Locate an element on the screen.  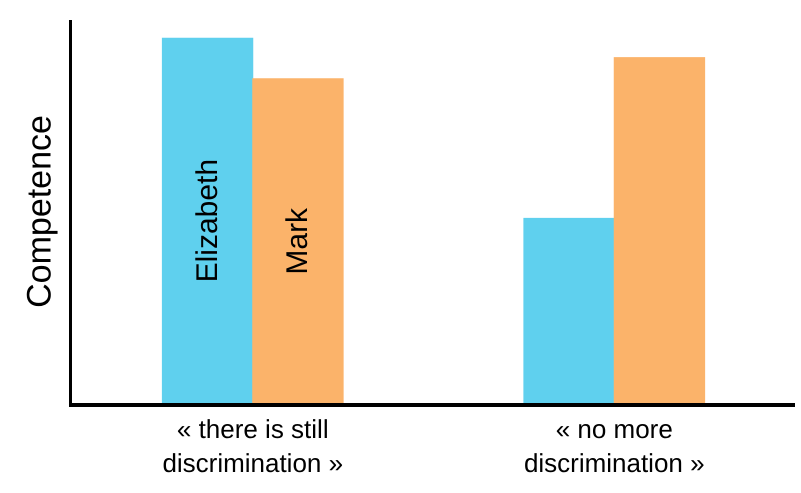
series-label: Elizabeth is located at coordinates (207, 220).